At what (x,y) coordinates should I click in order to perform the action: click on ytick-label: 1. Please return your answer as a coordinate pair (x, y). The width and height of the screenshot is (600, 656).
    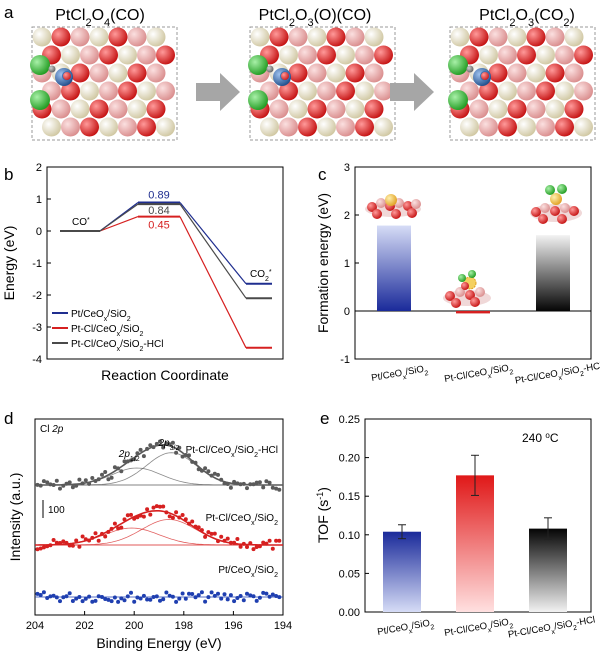
    Looking at the image, I should click on (39, 200).